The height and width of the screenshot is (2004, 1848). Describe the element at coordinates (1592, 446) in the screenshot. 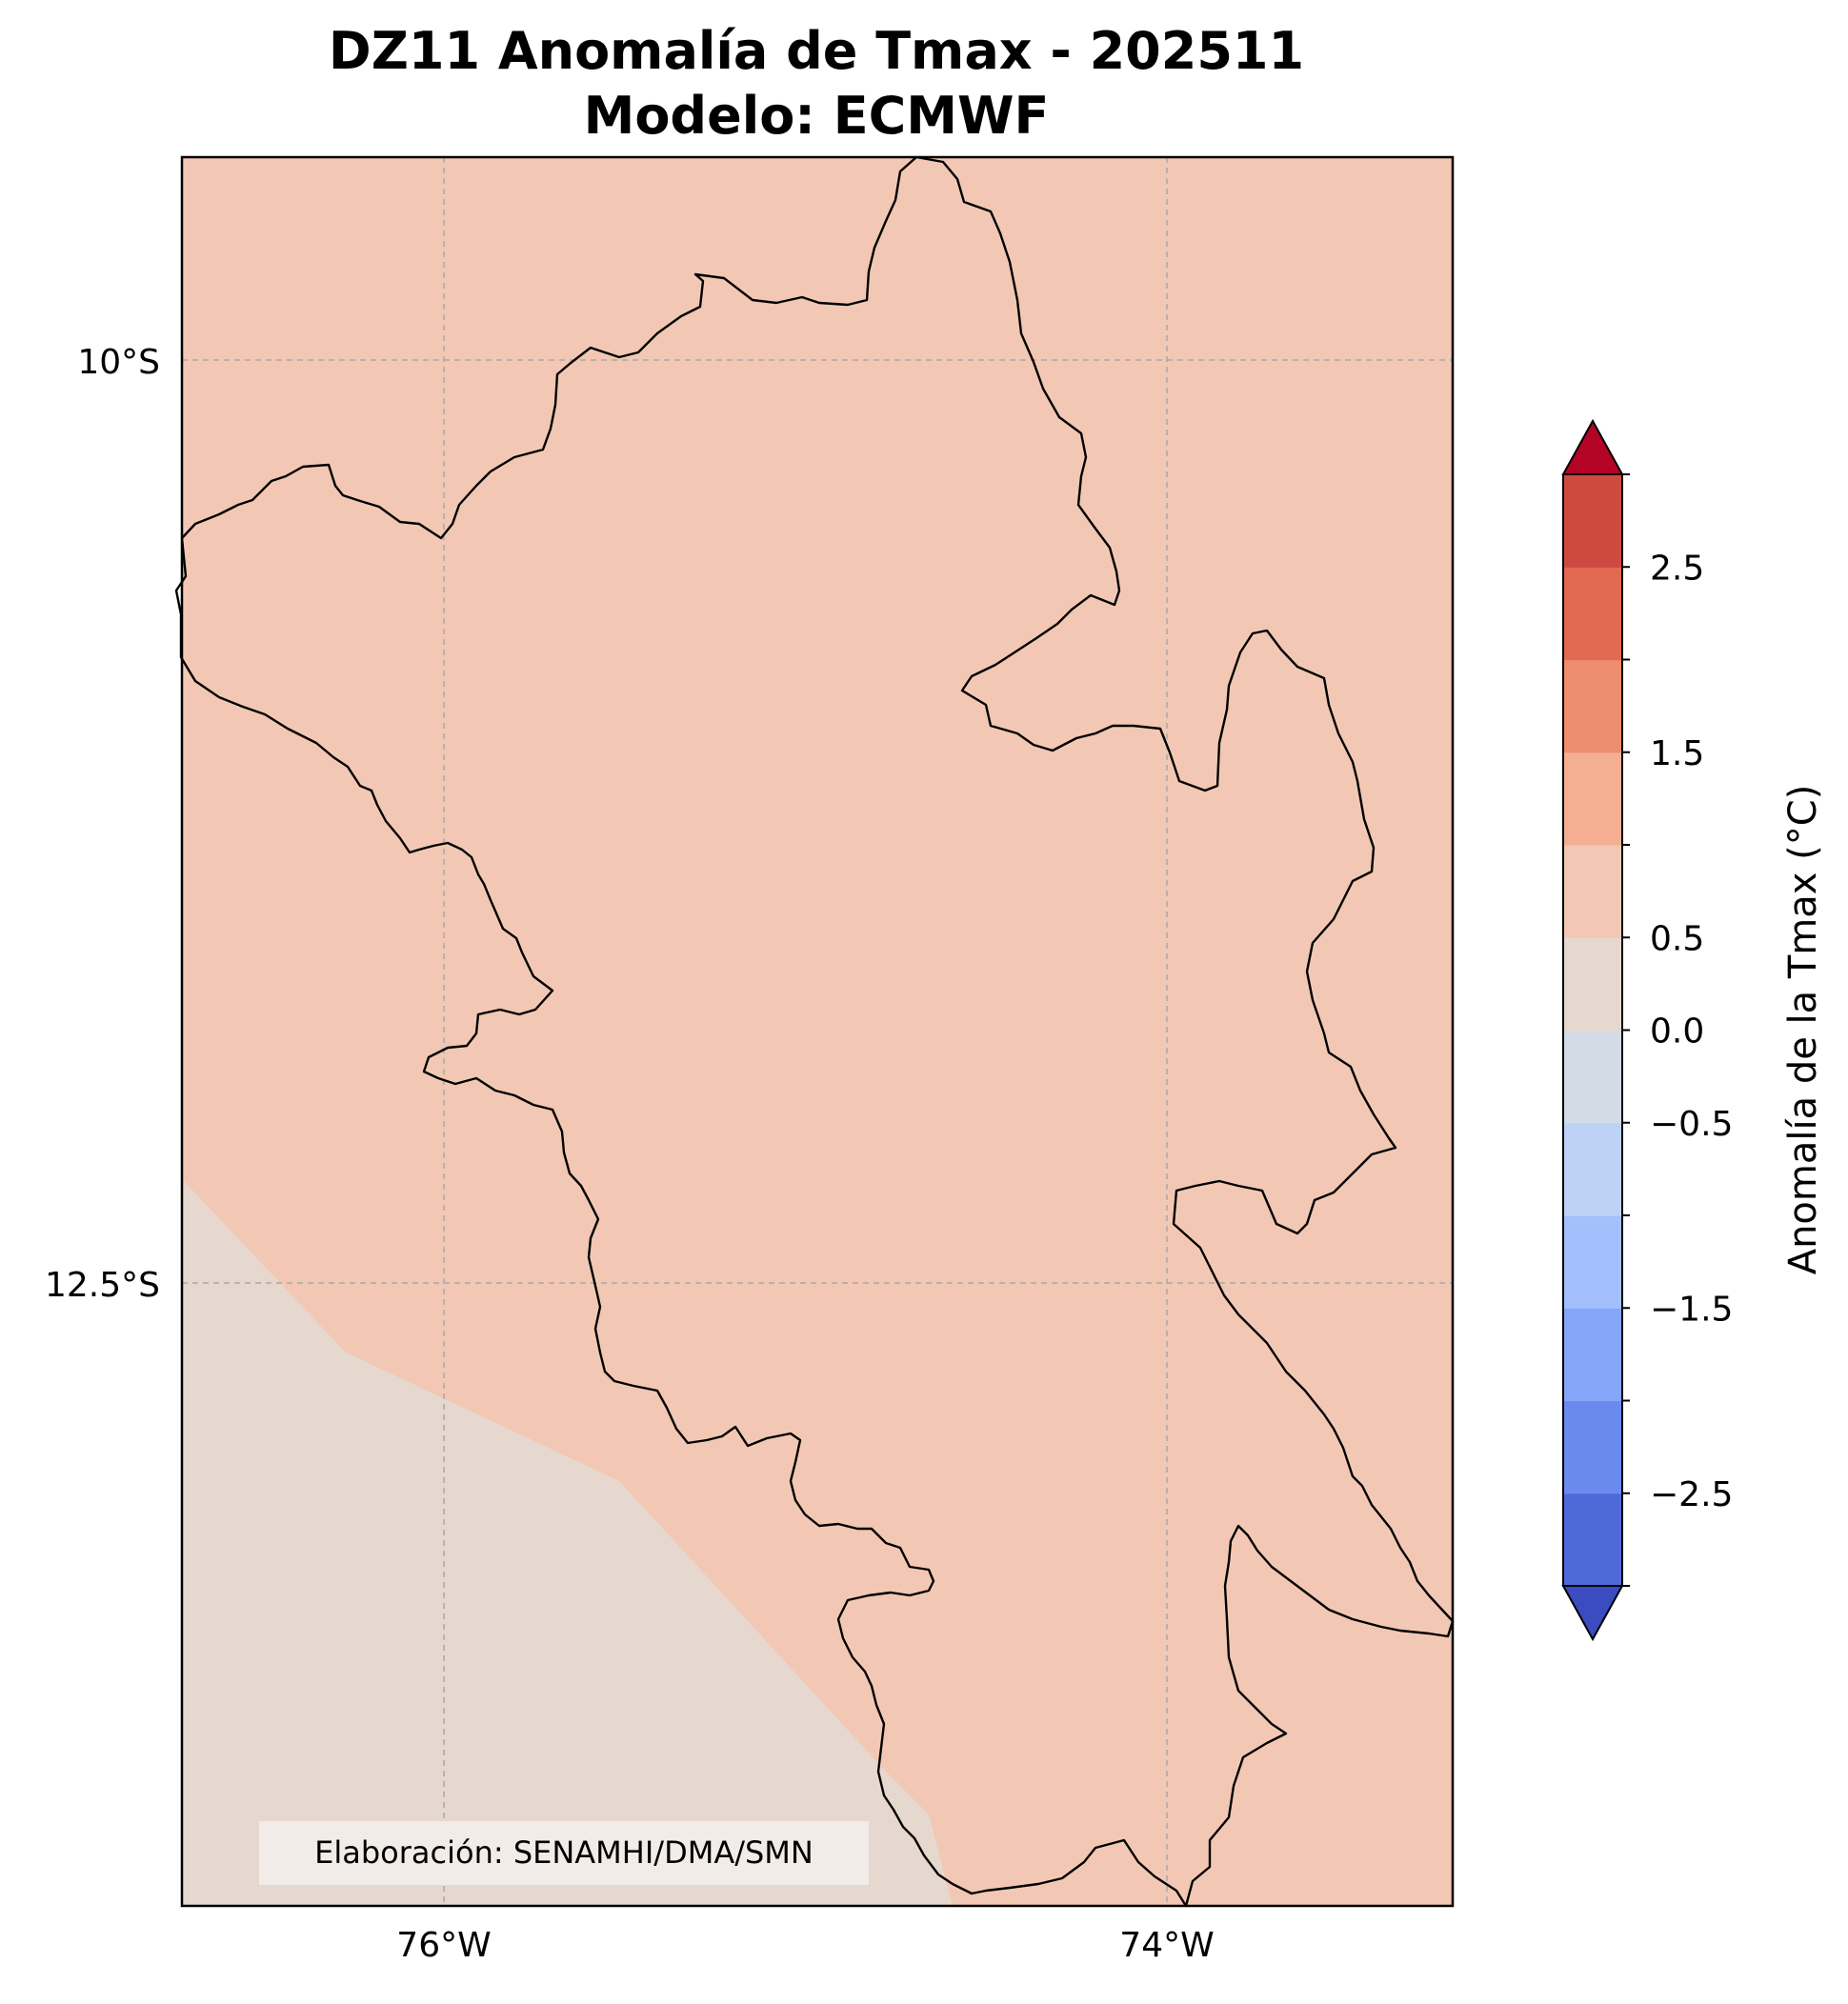

I see `colorbar-extend-high` at that location.